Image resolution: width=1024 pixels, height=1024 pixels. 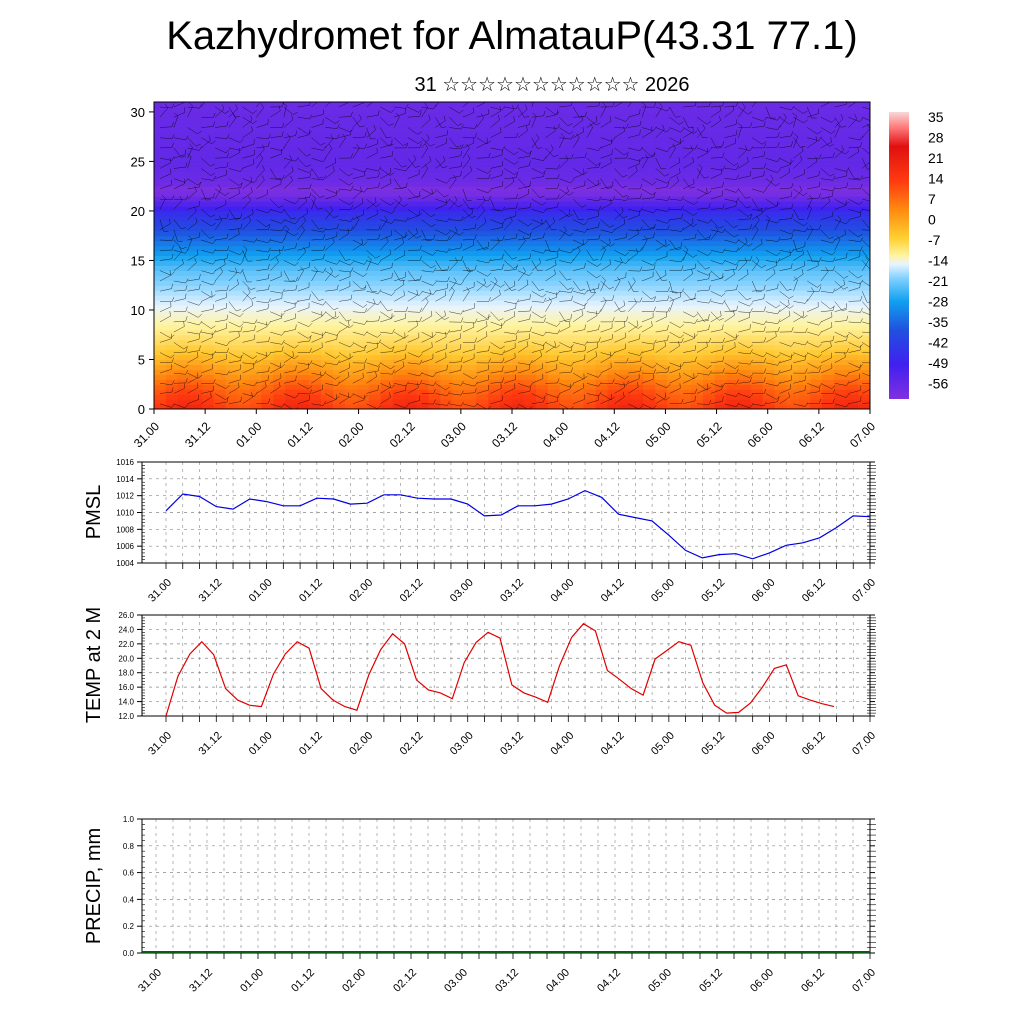 I want to click on y-tick-label: 0.6, so click(x=129, y=873).